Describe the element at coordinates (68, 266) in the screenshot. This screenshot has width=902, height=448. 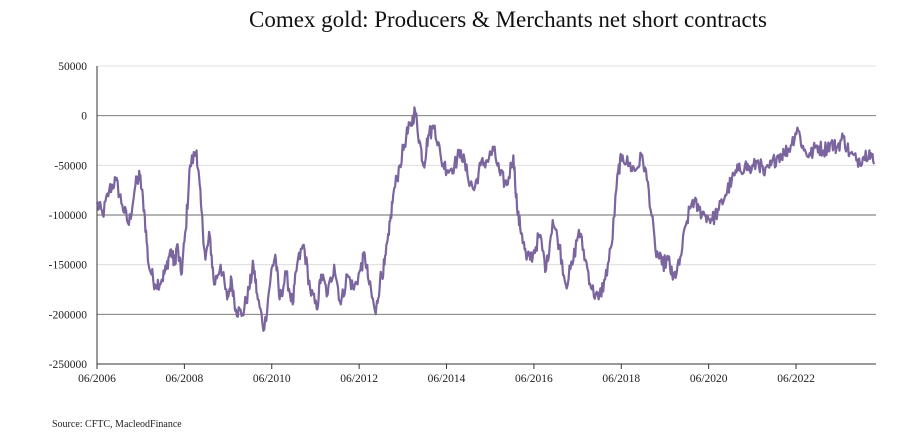
I see `y-tick-label: -150000` at that location.